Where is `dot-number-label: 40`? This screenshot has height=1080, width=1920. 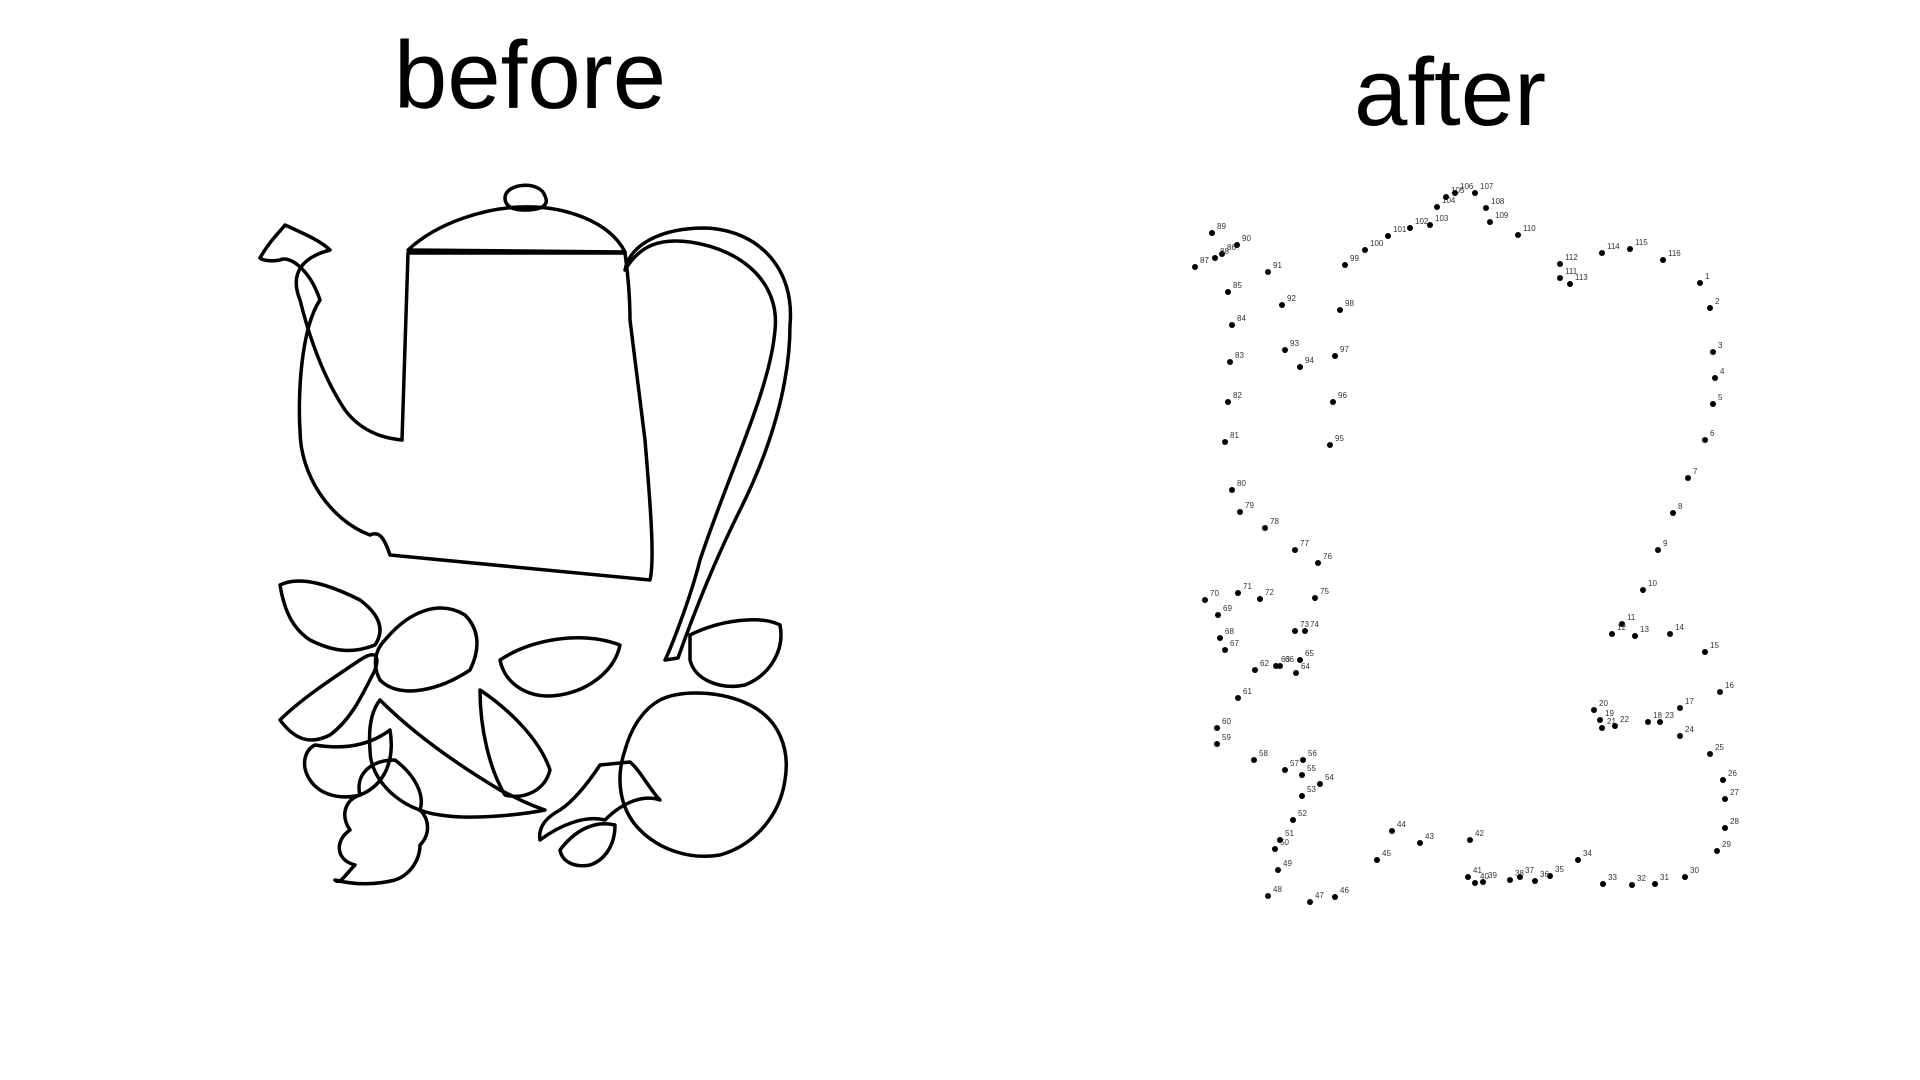 dot-number-label: 40 is located at coordinates (1484, 876).